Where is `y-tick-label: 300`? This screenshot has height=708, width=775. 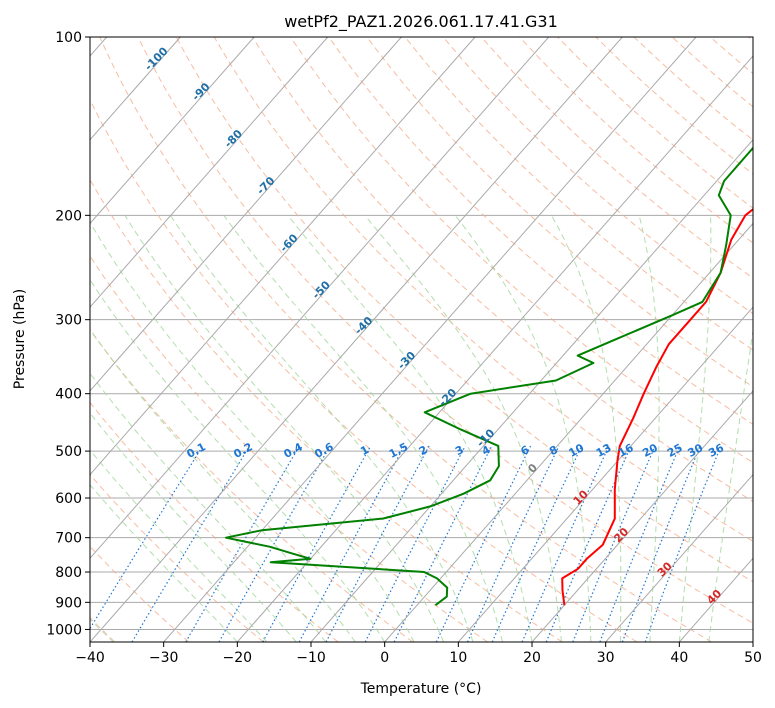
y-tick-label: 300 is located at coordinates (68, 321).